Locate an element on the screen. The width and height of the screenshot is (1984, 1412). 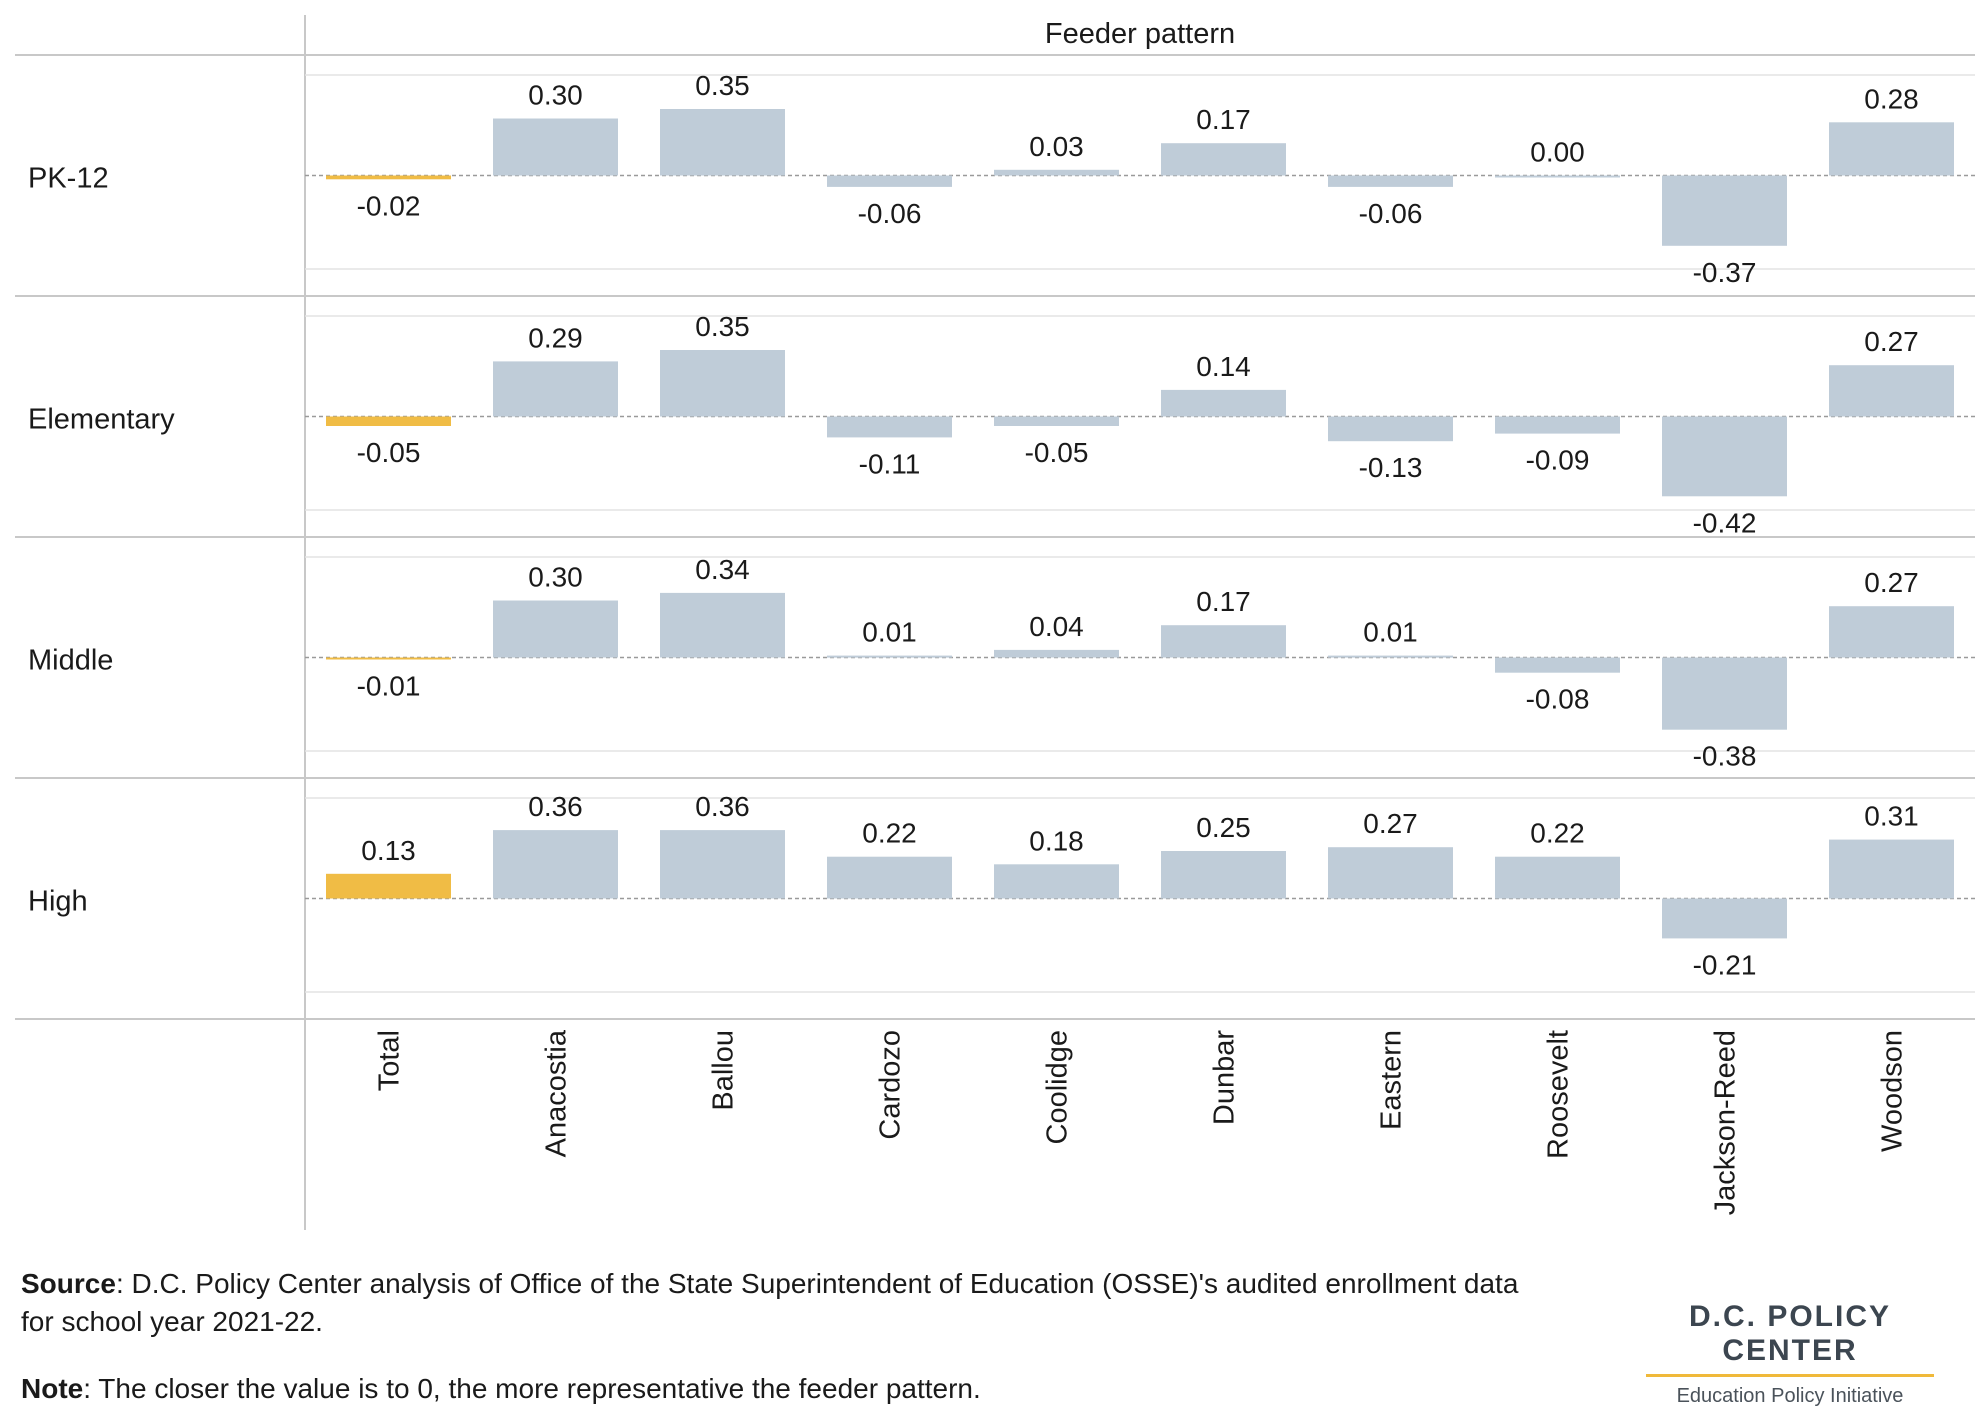
category-label: Ballou is located at coordinates (724, 1070).